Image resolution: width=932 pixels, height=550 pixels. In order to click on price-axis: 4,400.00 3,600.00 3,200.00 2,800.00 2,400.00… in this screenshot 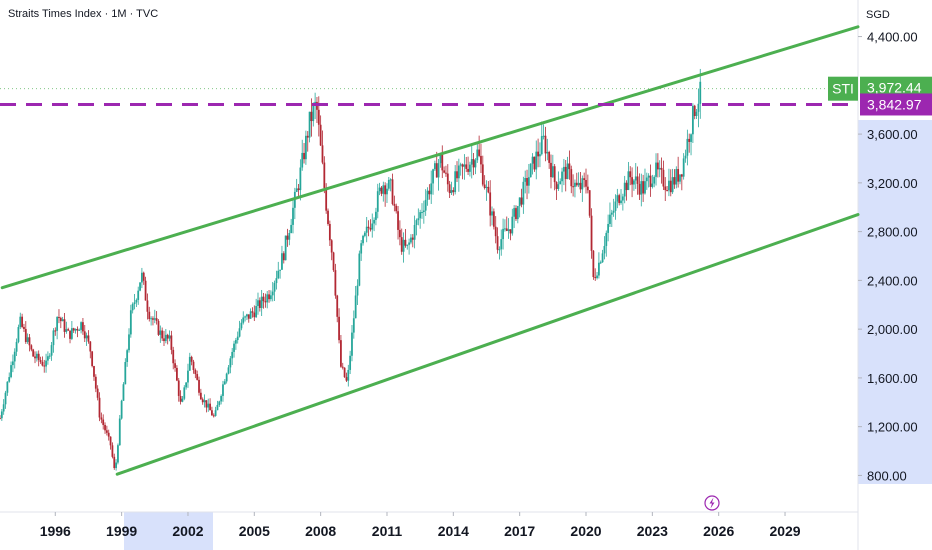, I will do `click(888, 257)`.